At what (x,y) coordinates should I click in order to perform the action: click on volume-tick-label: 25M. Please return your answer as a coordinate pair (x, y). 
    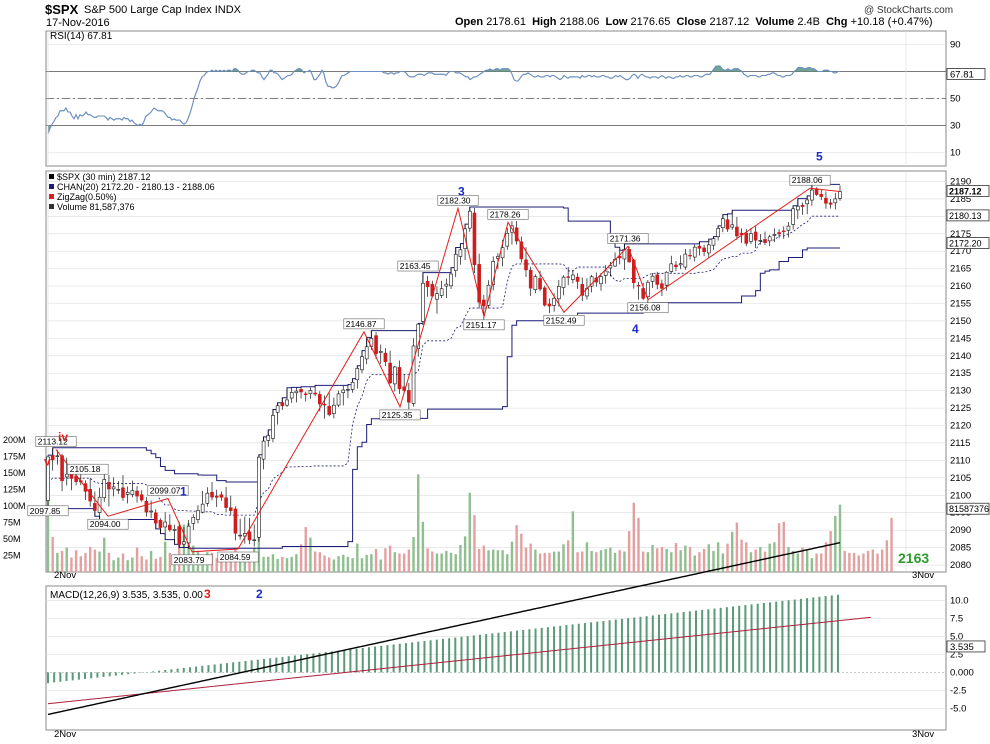
    Looking at the image, I should click on (12, 556).